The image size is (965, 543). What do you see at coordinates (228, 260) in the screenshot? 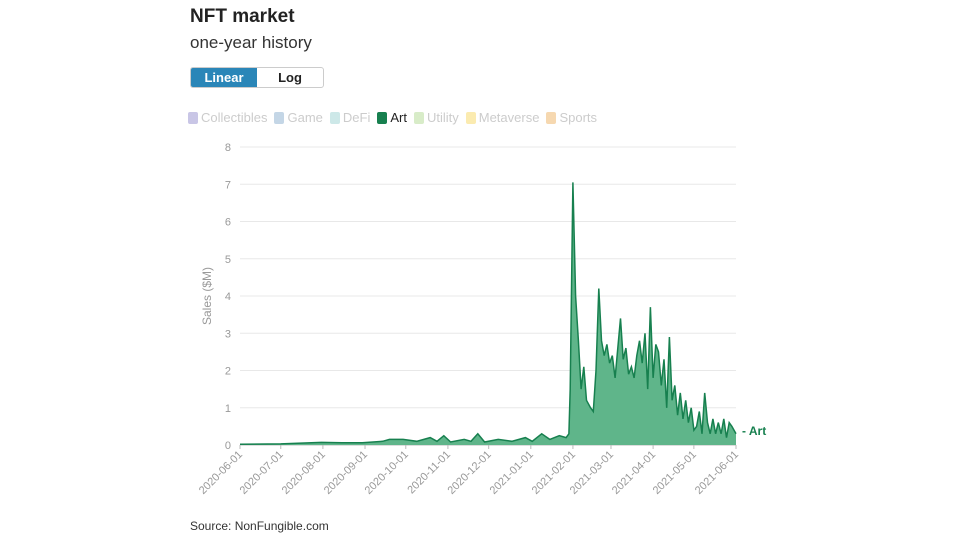
I see `y-tick-label: 5` at bounding box center [228, 260].